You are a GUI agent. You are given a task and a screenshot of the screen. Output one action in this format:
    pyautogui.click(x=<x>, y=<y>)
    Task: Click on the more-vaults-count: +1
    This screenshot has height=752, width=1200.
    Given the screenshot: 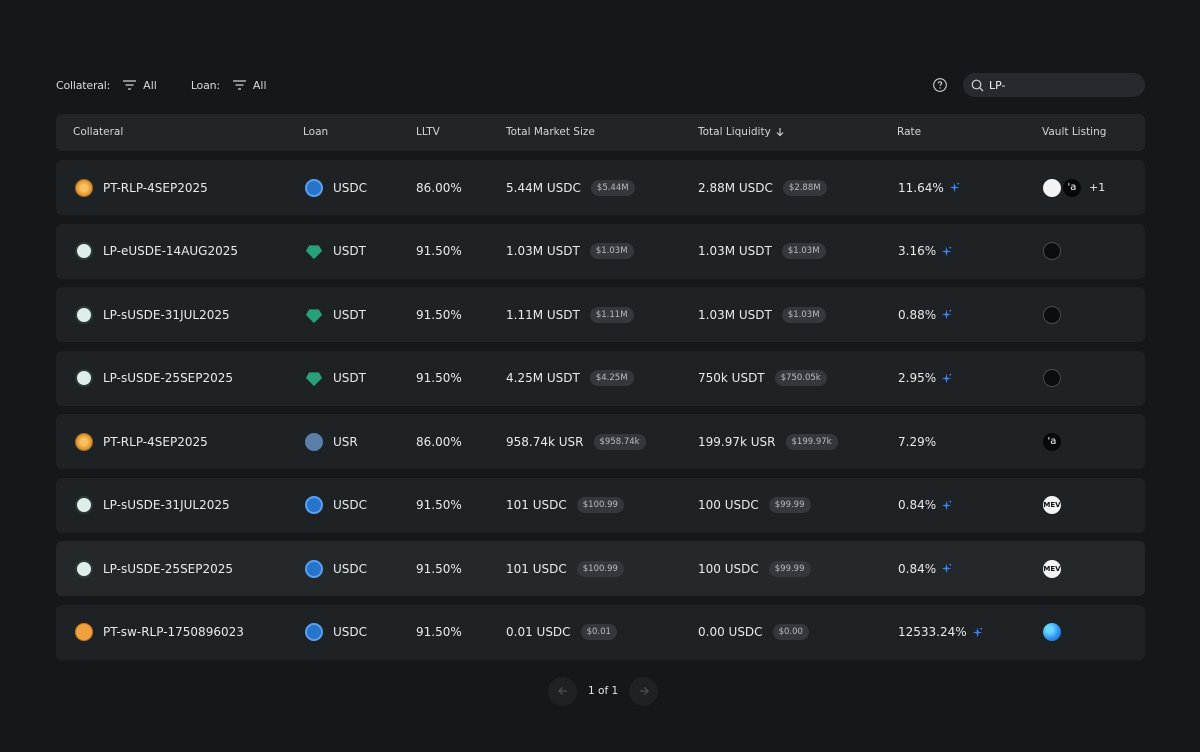 What is the action you would take?
    pyautogui.click(x=1097, y=187)
    